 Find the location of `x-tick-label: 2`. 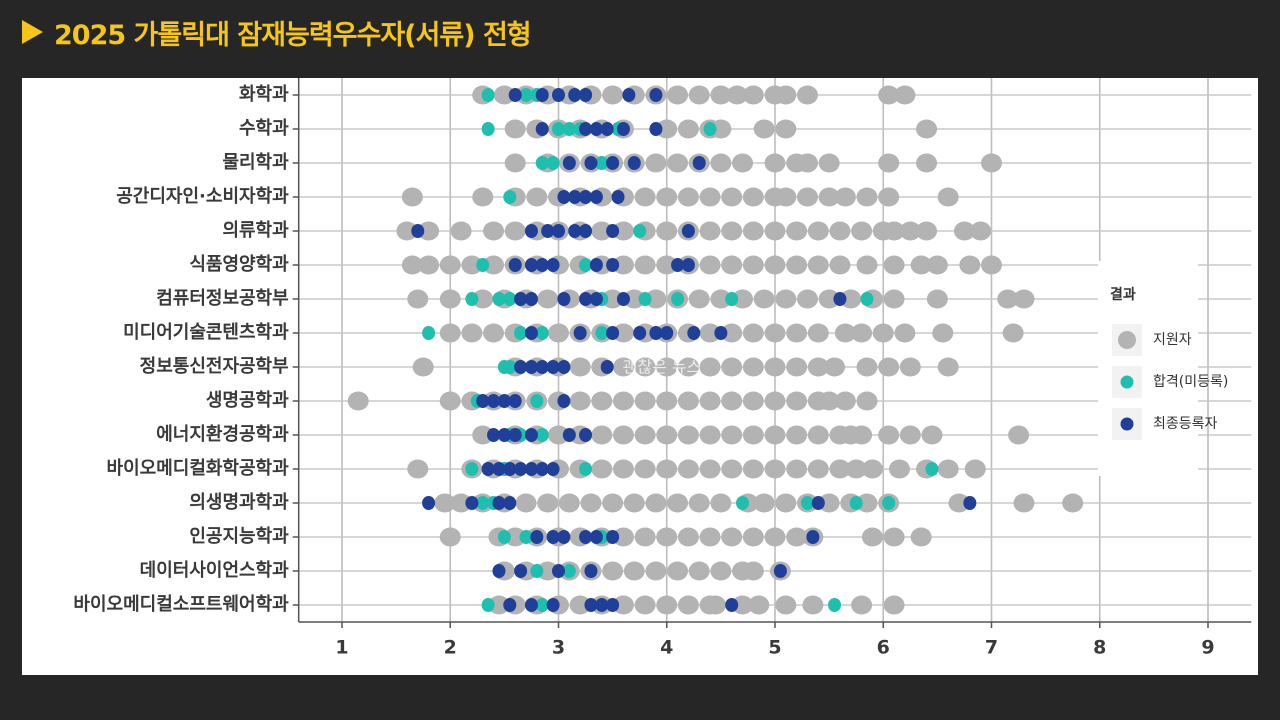

x-tick-label: 2 is located at coordinates (450, 648).